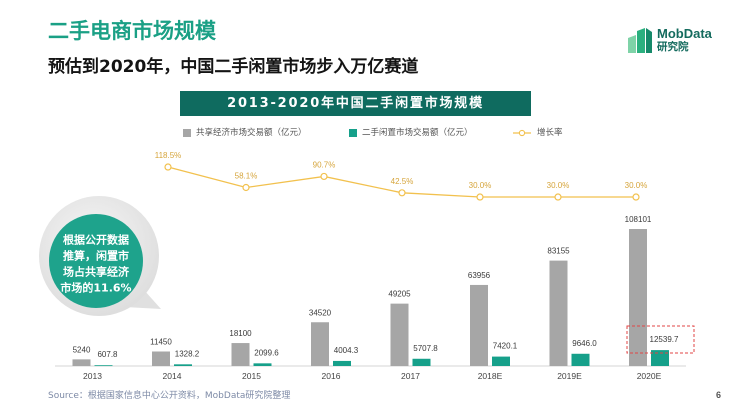 Image resolution: width=744 pixels, height=406 pixels. What do you see at coordinates (187, 133) in the screenshot?
I see `legend-swatch-gray` at bounding box center [187, 133].